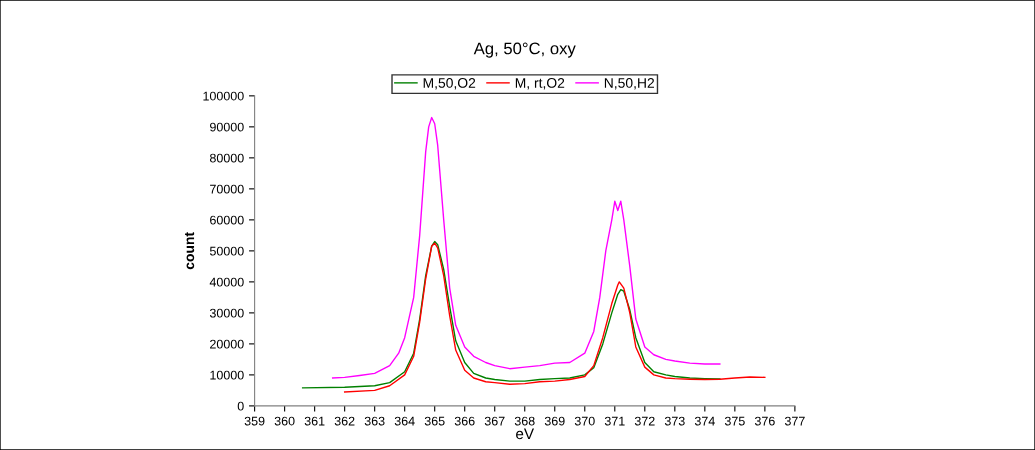 This screenshot has width=1035, height=450. I want to click on x-tick-label: 368, so click(524, 421).